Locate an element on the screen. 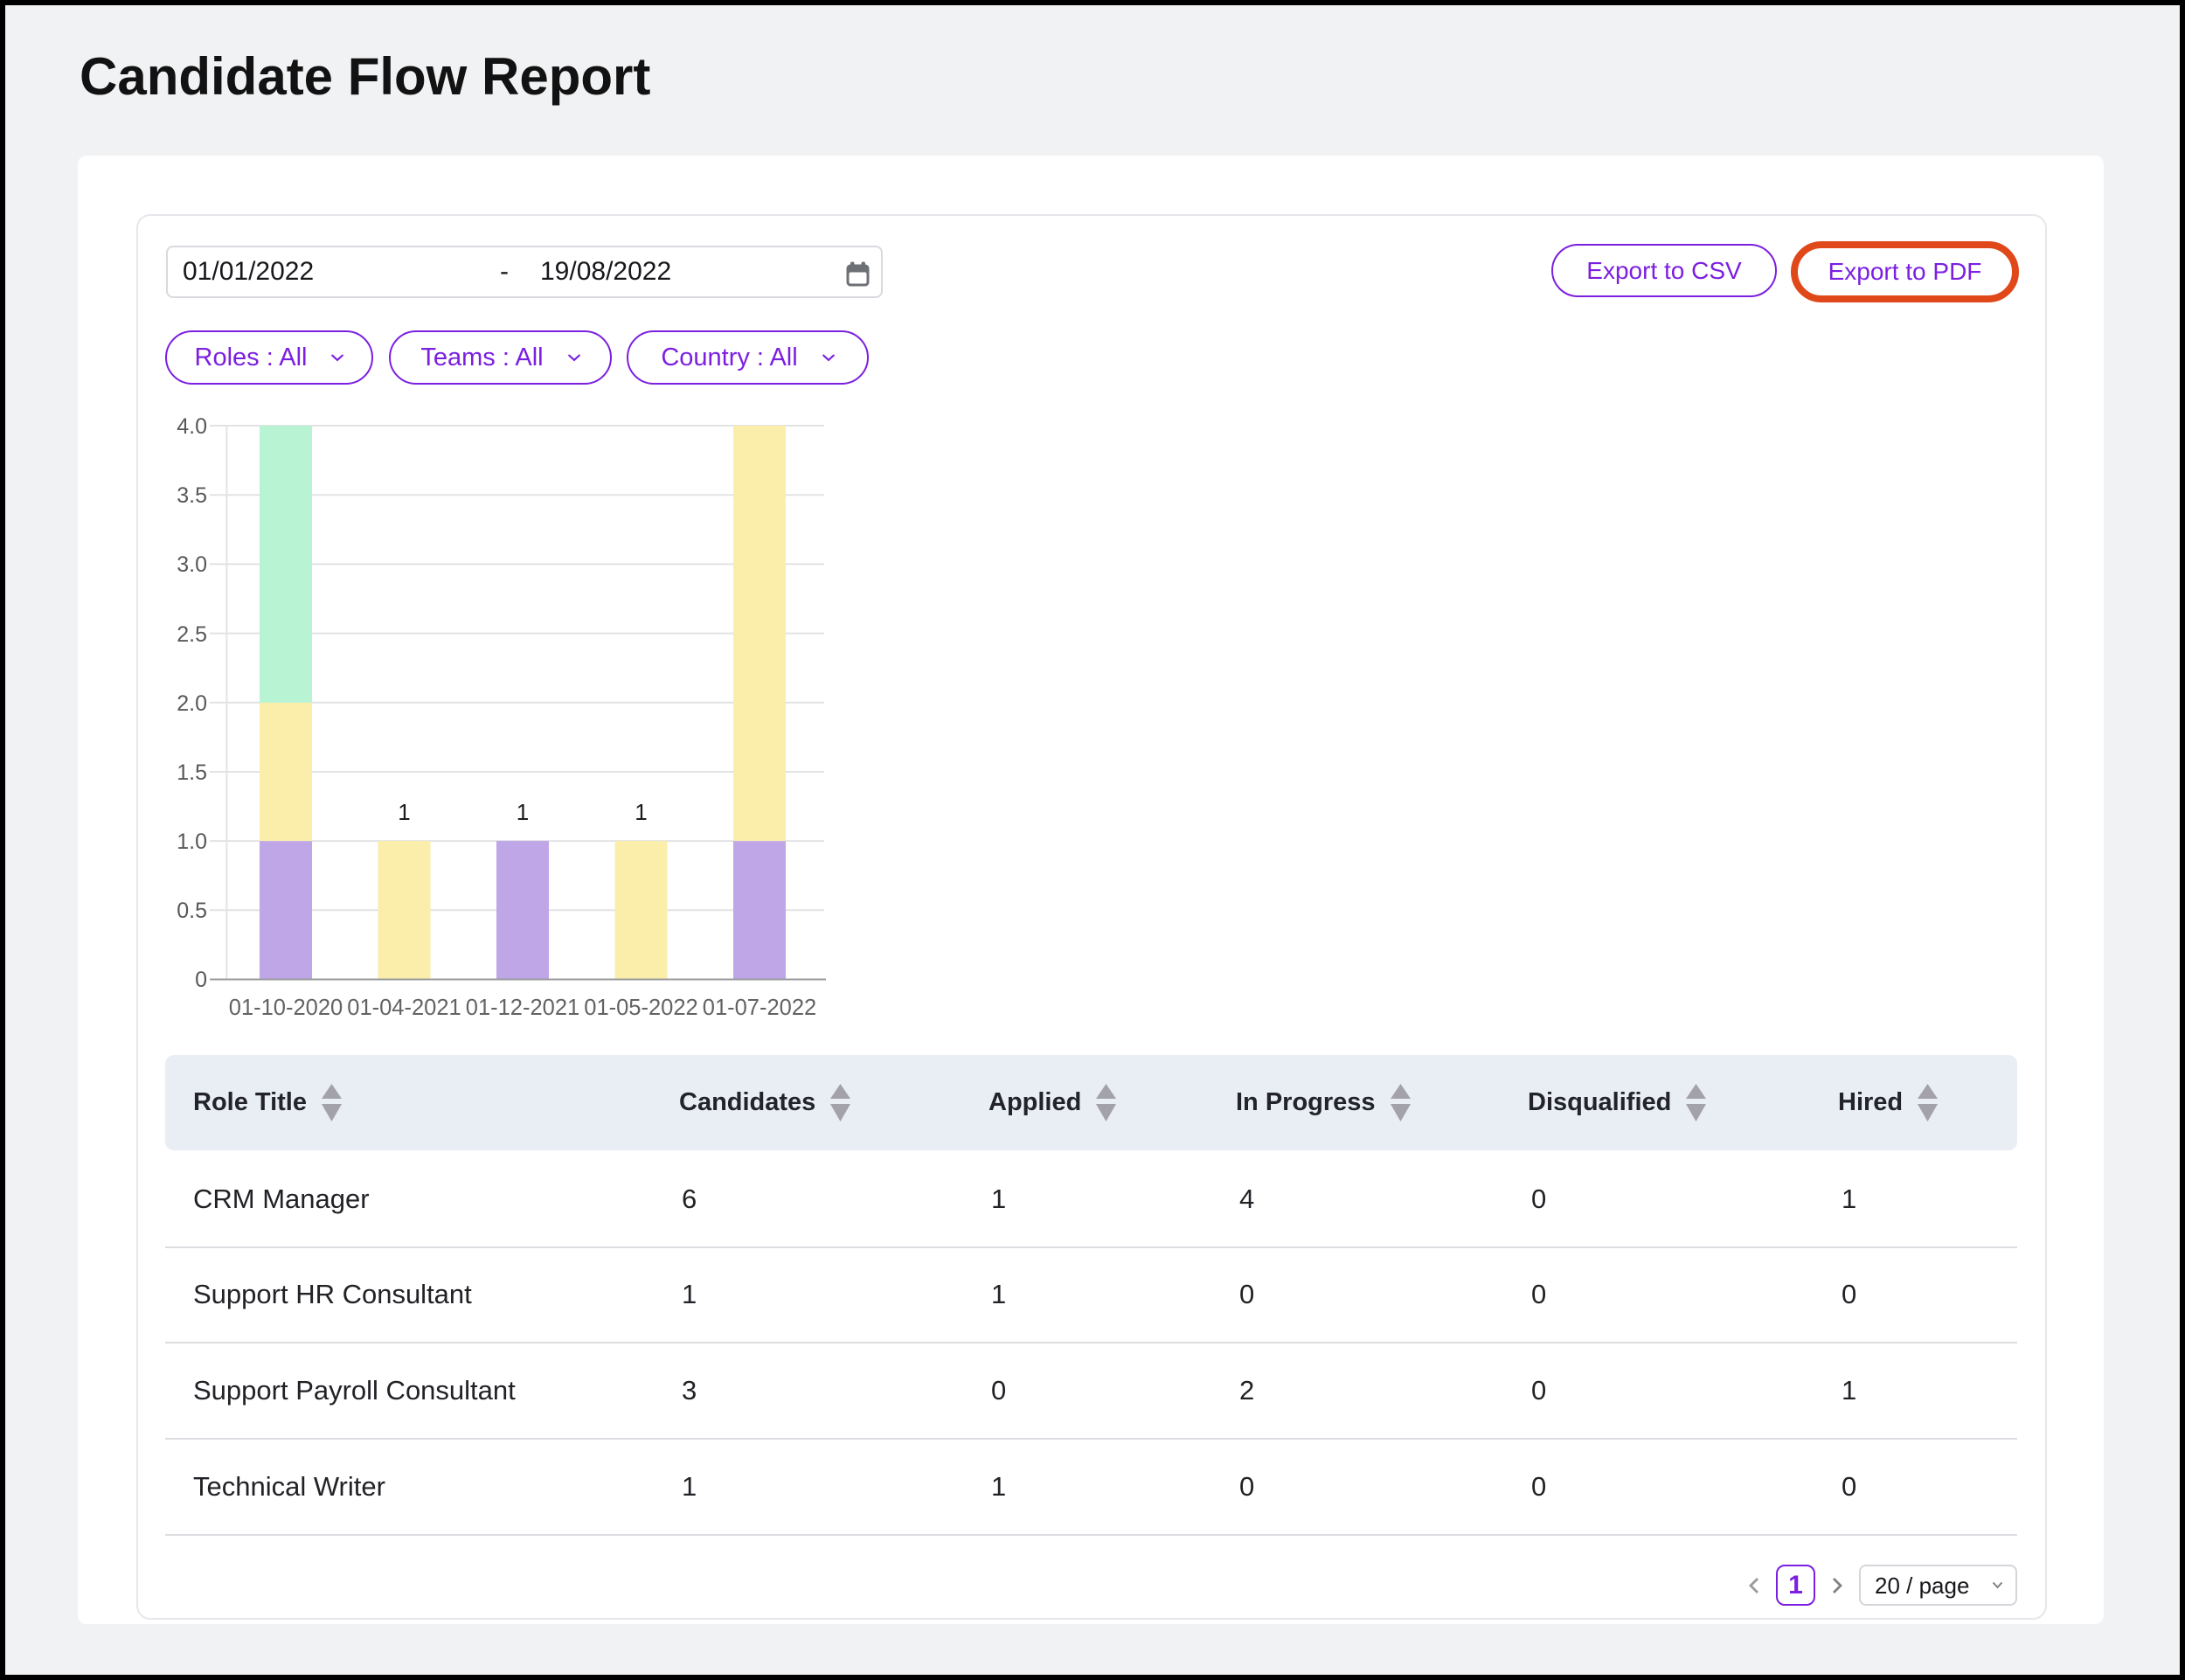  svg-text: 2.0 is located at coordinates (192, 703).